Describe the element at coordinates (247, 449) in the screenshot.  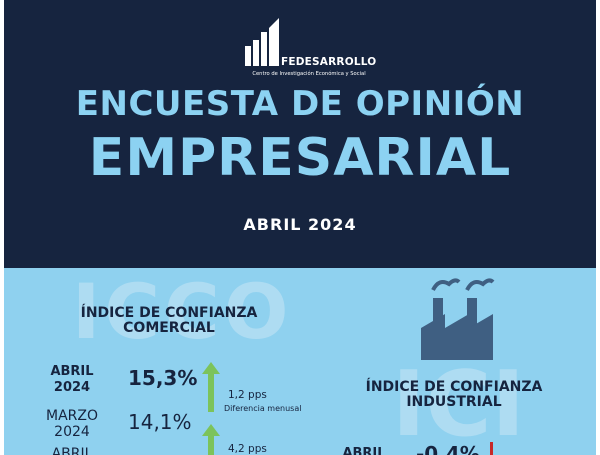
I see `icco-row2-change: 4,2 pps` at that location.